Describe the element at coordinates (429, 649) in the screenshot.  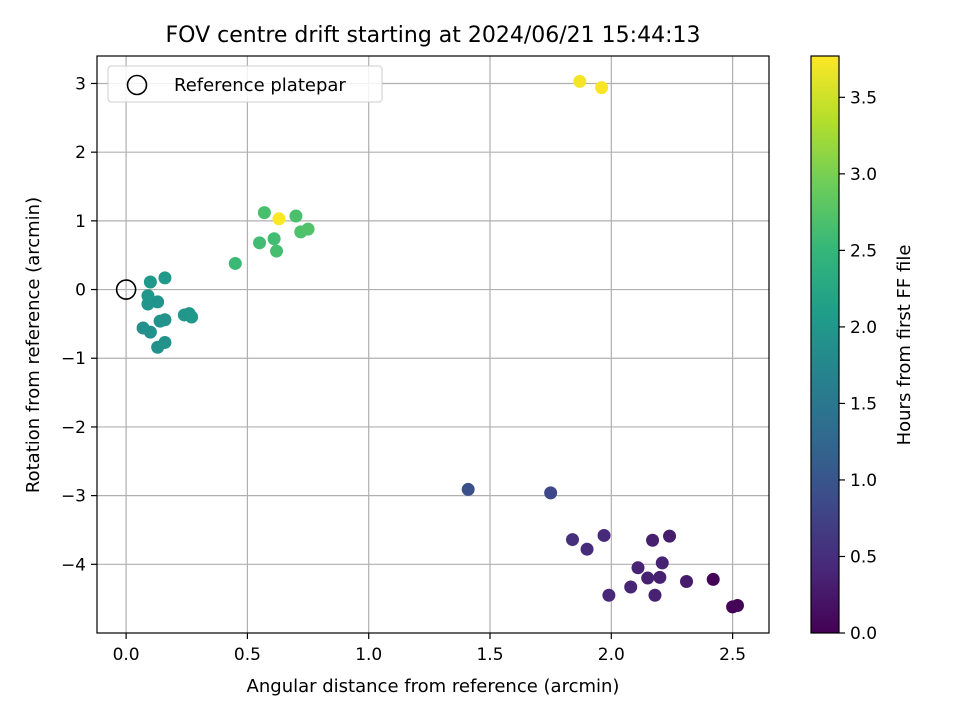
I see `x-axis-ticks: 0.0 0.5 1.0 1.5 2.0 2.5` at that location.